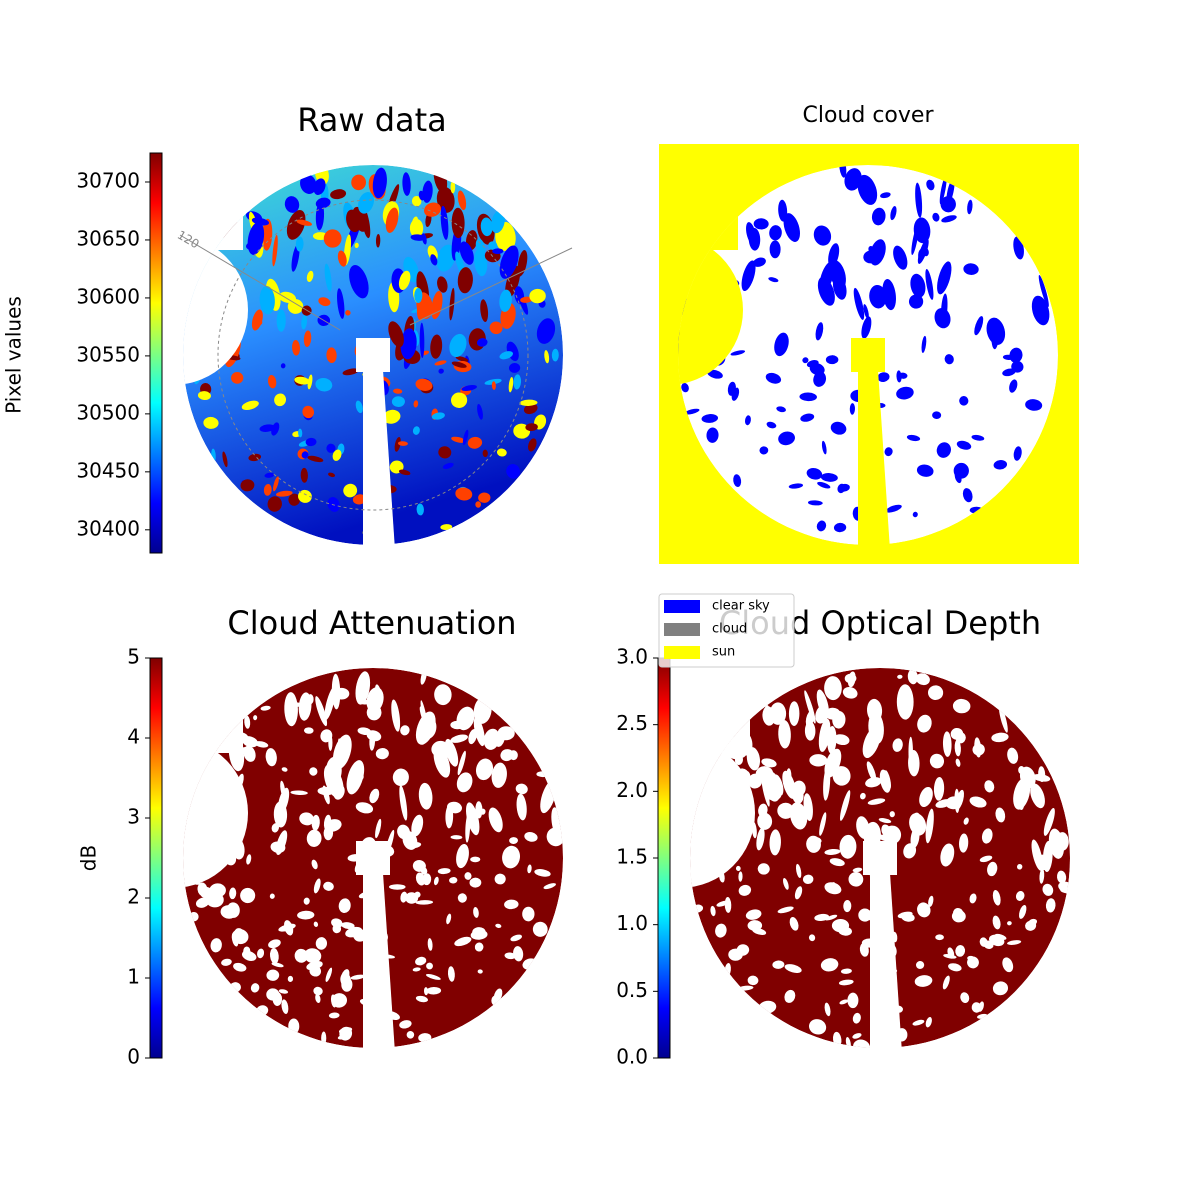 The width and height of the screenshot is (1200, 1200). What do you see at coordinates (371, 623) in the screenshot?
I see `panel-title: Cloud Attenuation` at bounding box center [371, 623].